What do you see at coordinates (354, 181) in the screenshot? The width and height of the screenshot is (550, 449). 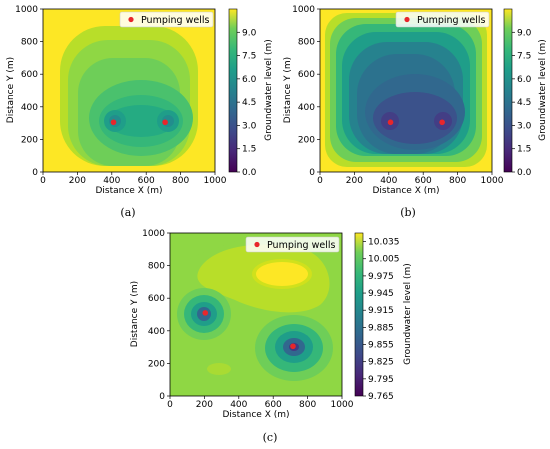 I see `panel-b-xtick-label: 200` at bounding box center [354, 181].